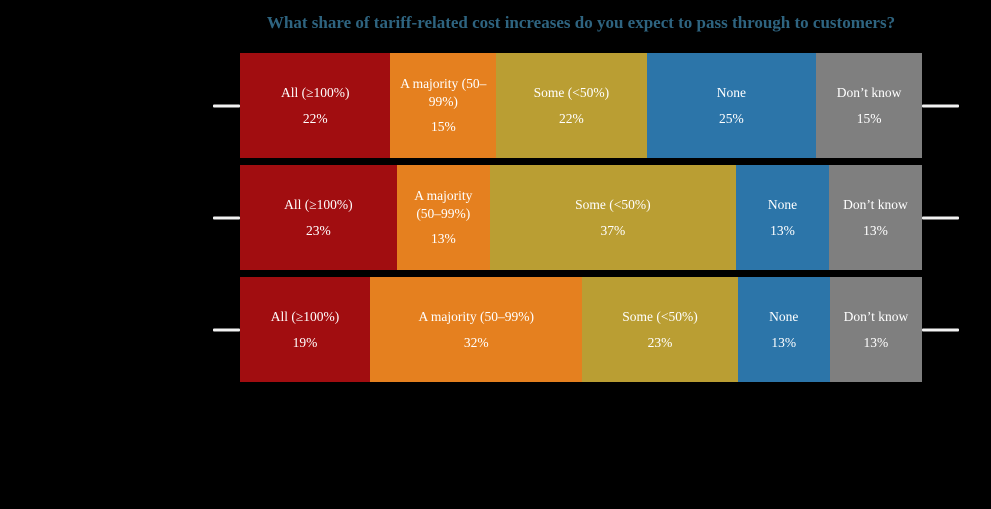  I want to click on bar-segment: A majority (50–99%) 32%, so click(476, 329).